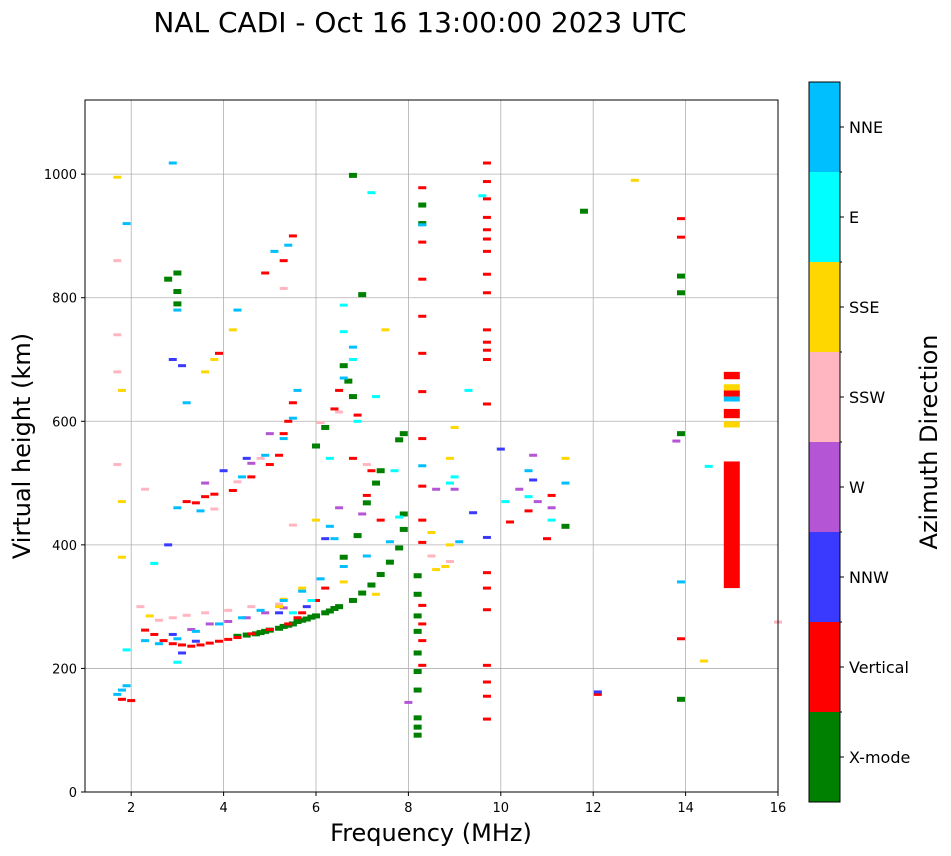 The height and width of the screenshot is (856, 951). What do you see at coordinates (731, 424) in the screenshot?
I see `sse-echo-block` at bounding box center [731, 424].